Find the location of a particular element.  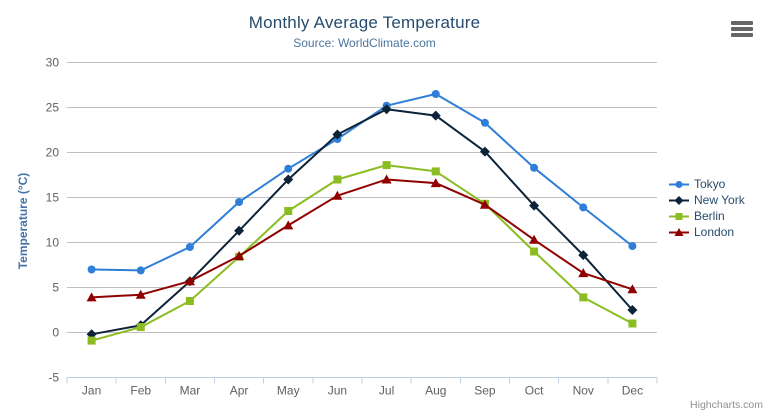

legend-marker-triangle-icon is located at coordinates (679, 231).